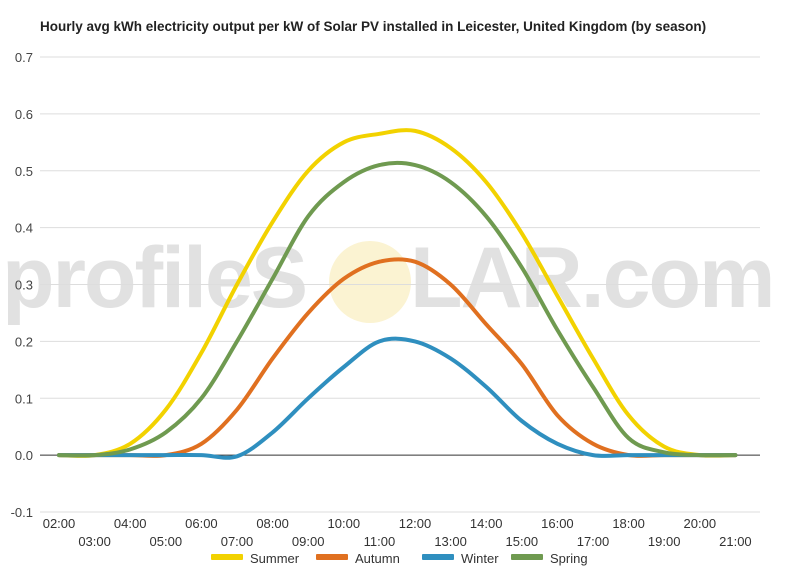  Describe the element at coordinates (24, 228) in the screenshot. I see `y-tick-label: 0.4` at that location.